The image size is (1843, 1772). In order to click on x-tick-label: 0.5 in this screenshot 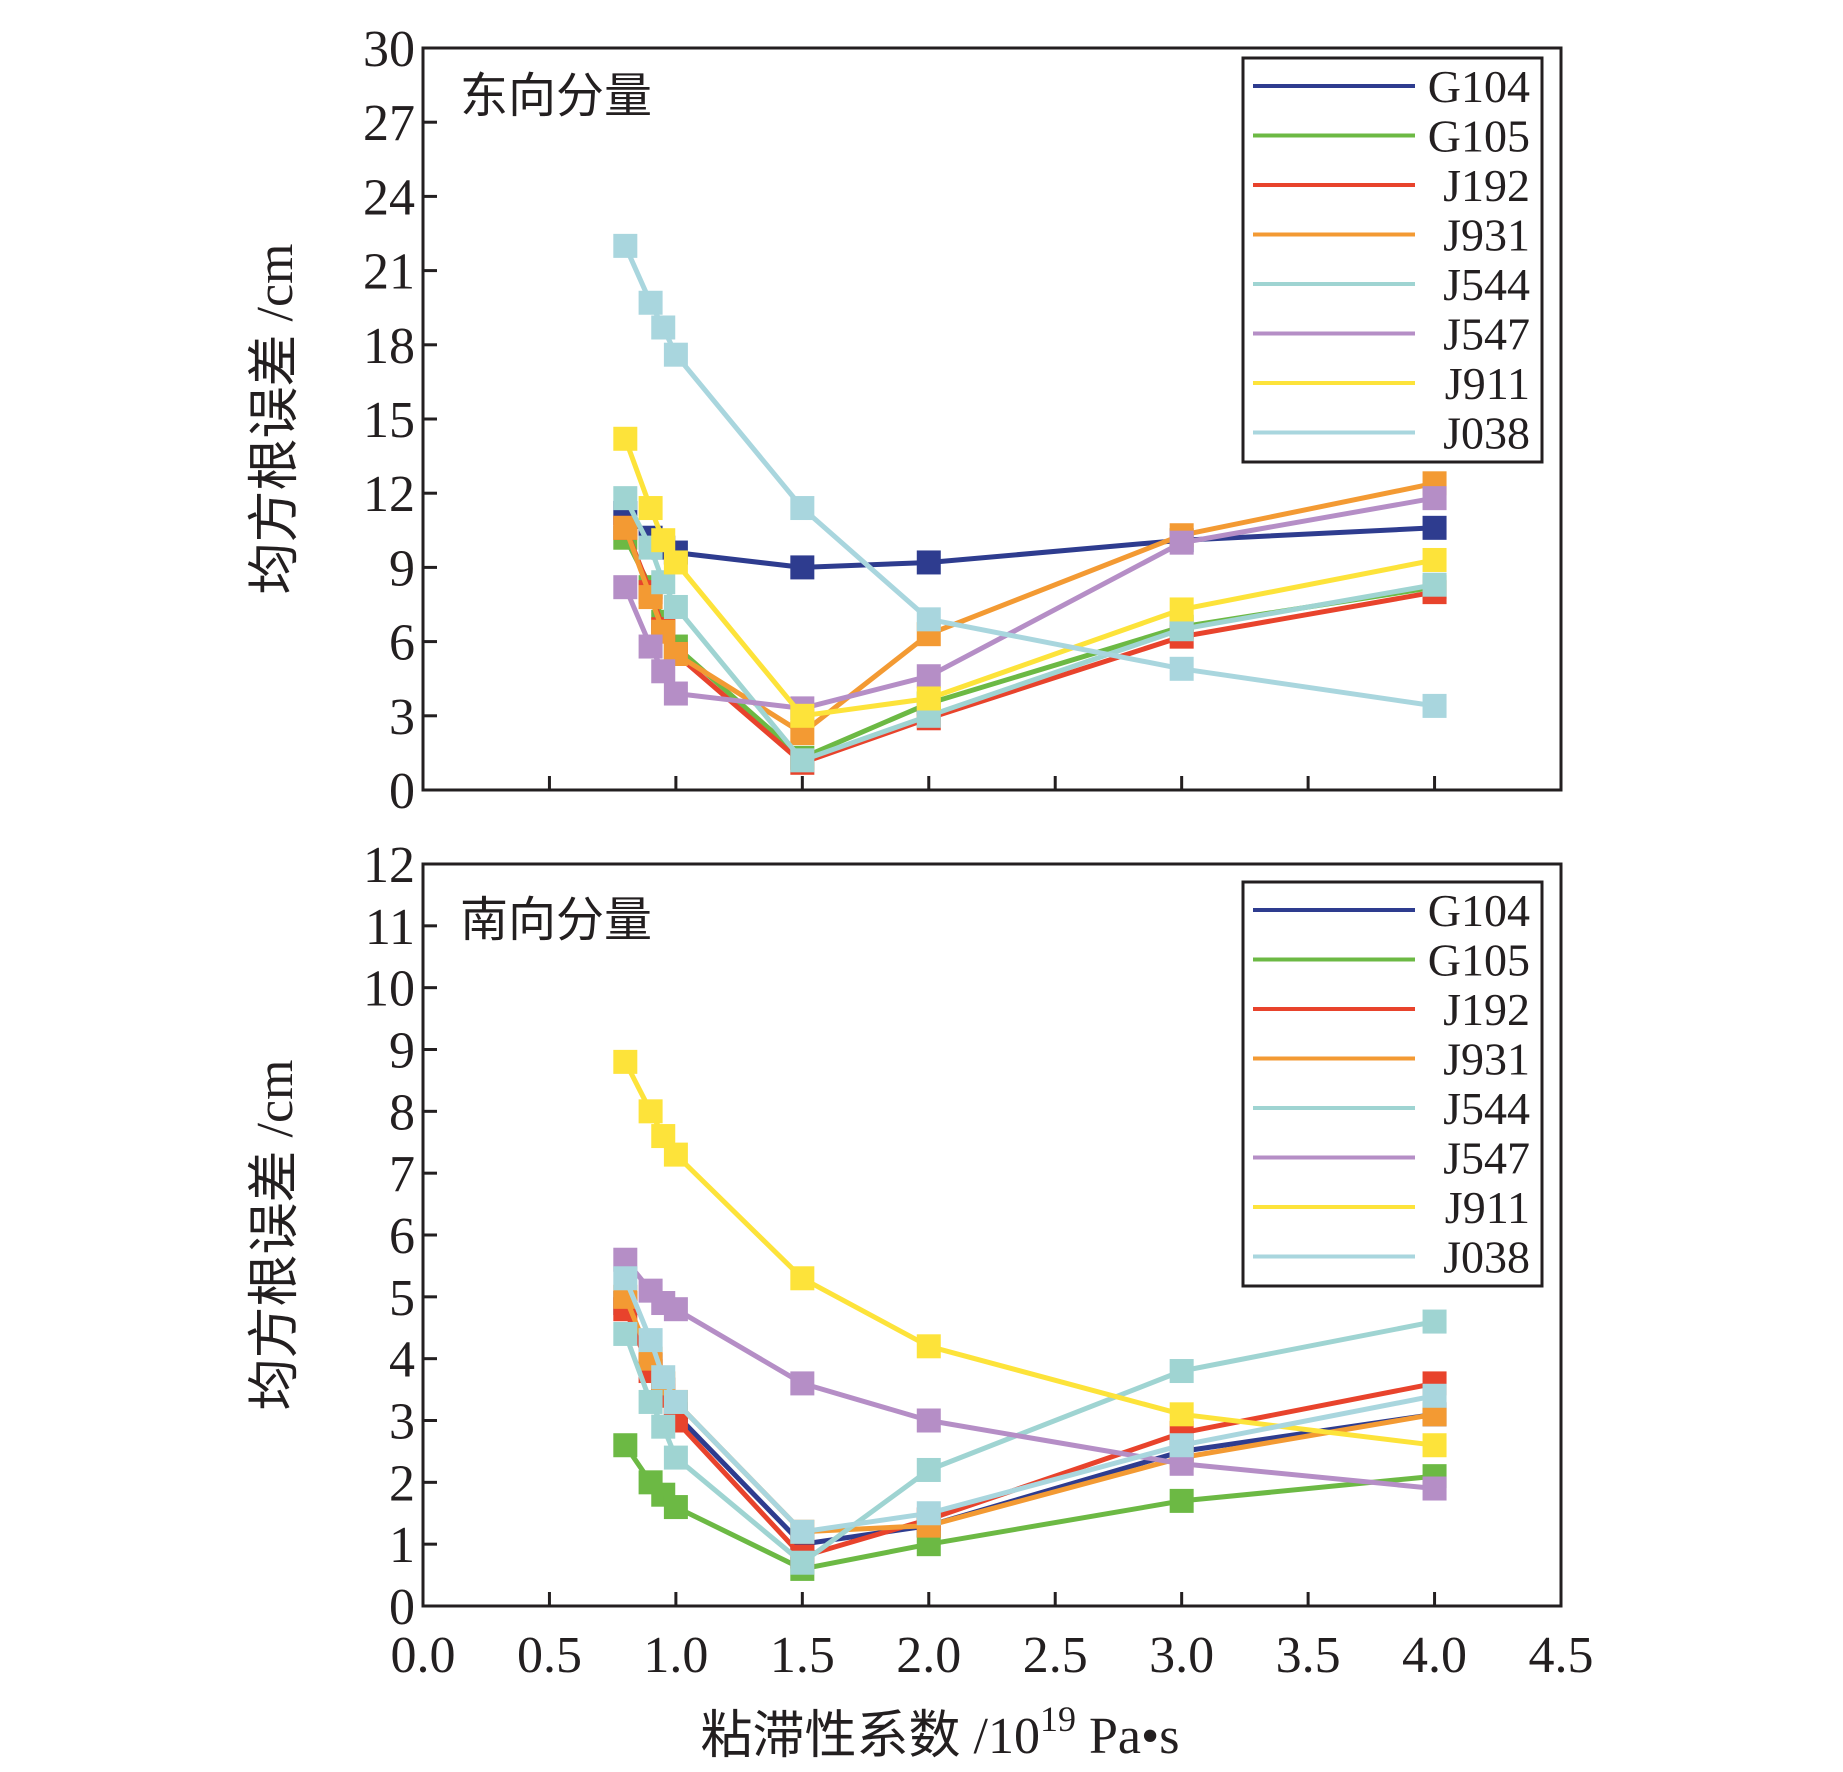, I will do `click(549, 1655)`.